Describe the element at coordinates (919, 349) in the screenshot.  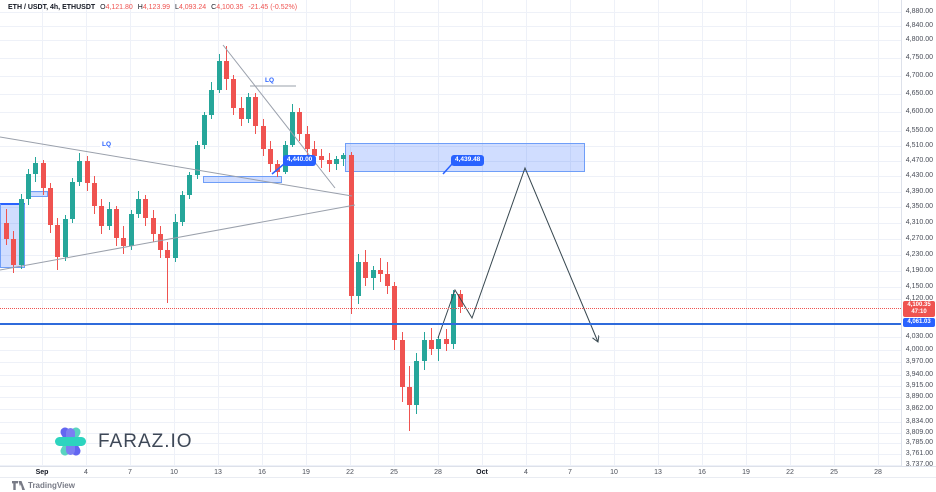
I see `price-axis-label: 4,000.00` at that location.